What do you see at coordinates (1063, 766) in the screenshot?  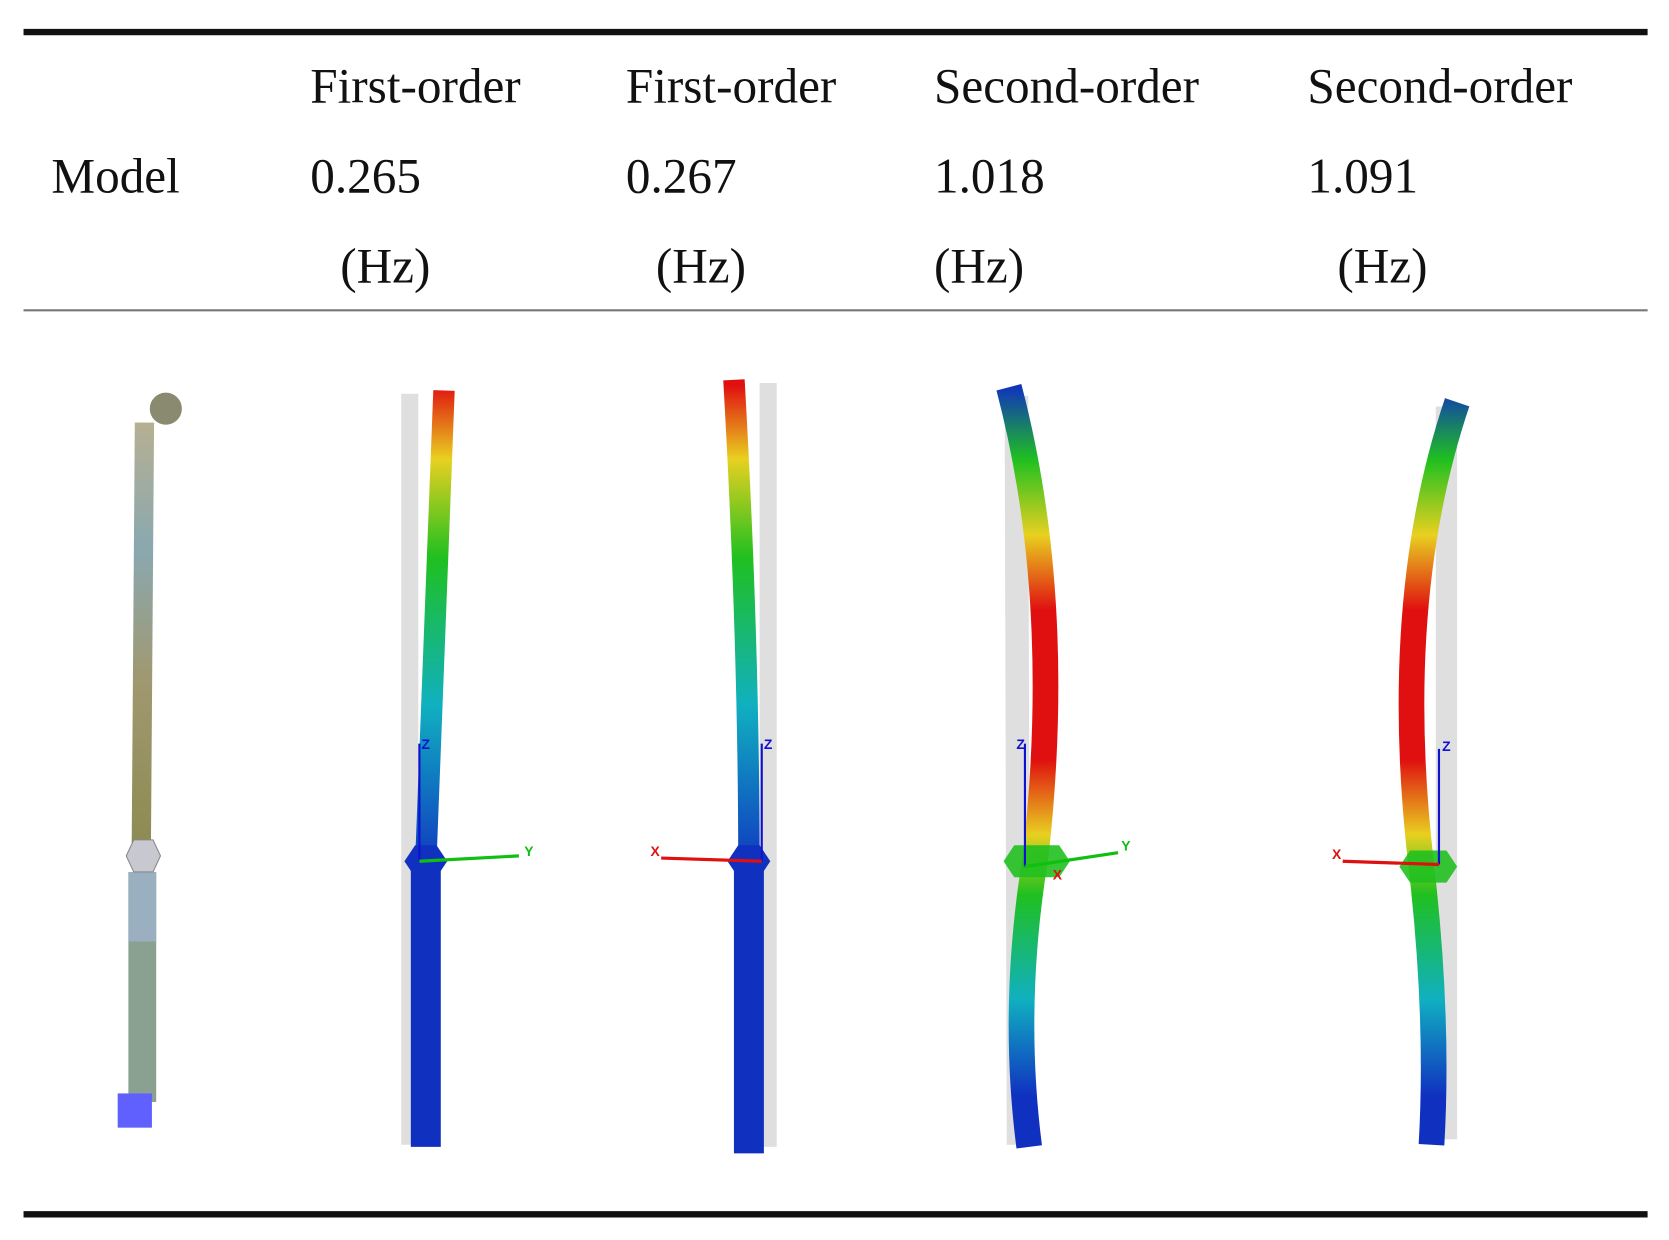 I see `mode-image: Z Y X` at bounding box center [1063, 766].